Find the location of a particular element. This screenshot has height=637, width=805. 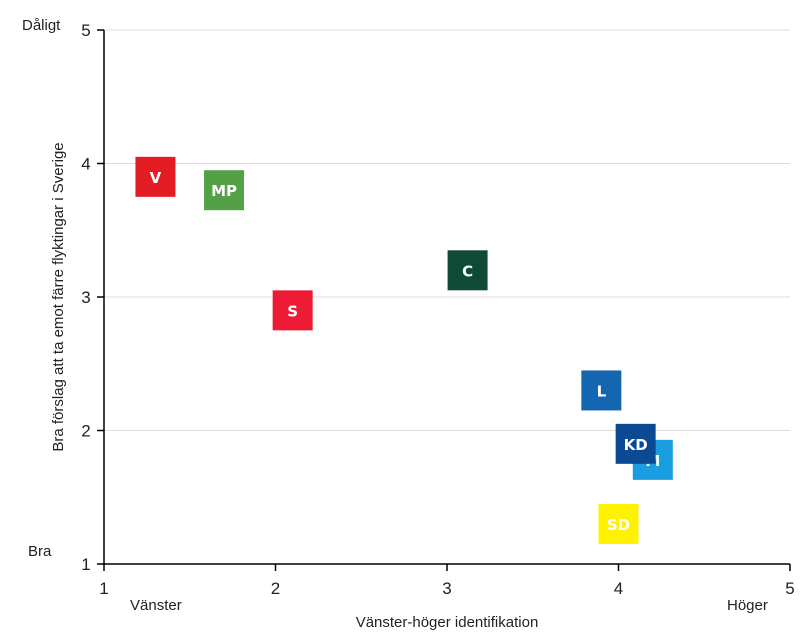

party-marker-mp: MP is located at coordinates (224, 190).